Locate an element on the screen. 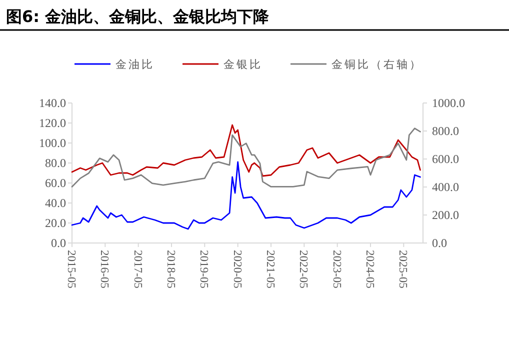 The height and width of the screenshot is (351, 509). x-tick-label: 2022-05 is located at coordinates (303, 269).